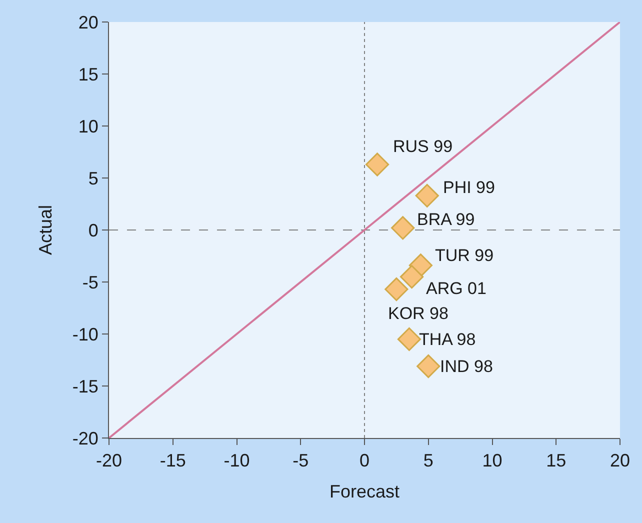  I want to click on y-tick-label: 5, so click(93, 178).